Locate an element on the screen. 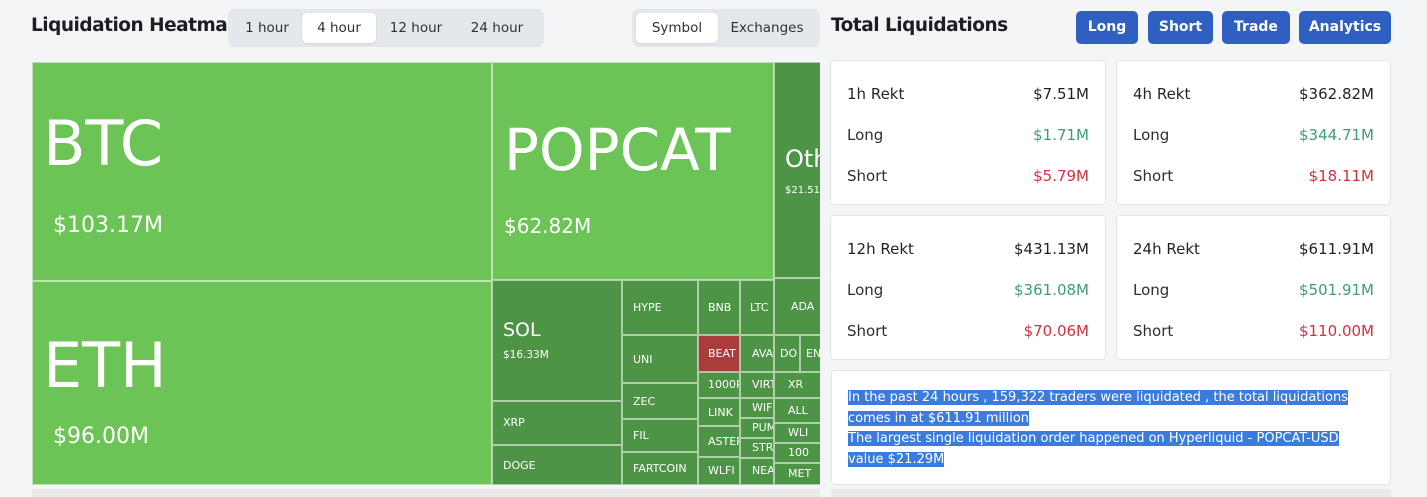 This screenshot has width=1427, height=497. card-header: 1h Rekt $7.51M is located at coordinates (968, 95).